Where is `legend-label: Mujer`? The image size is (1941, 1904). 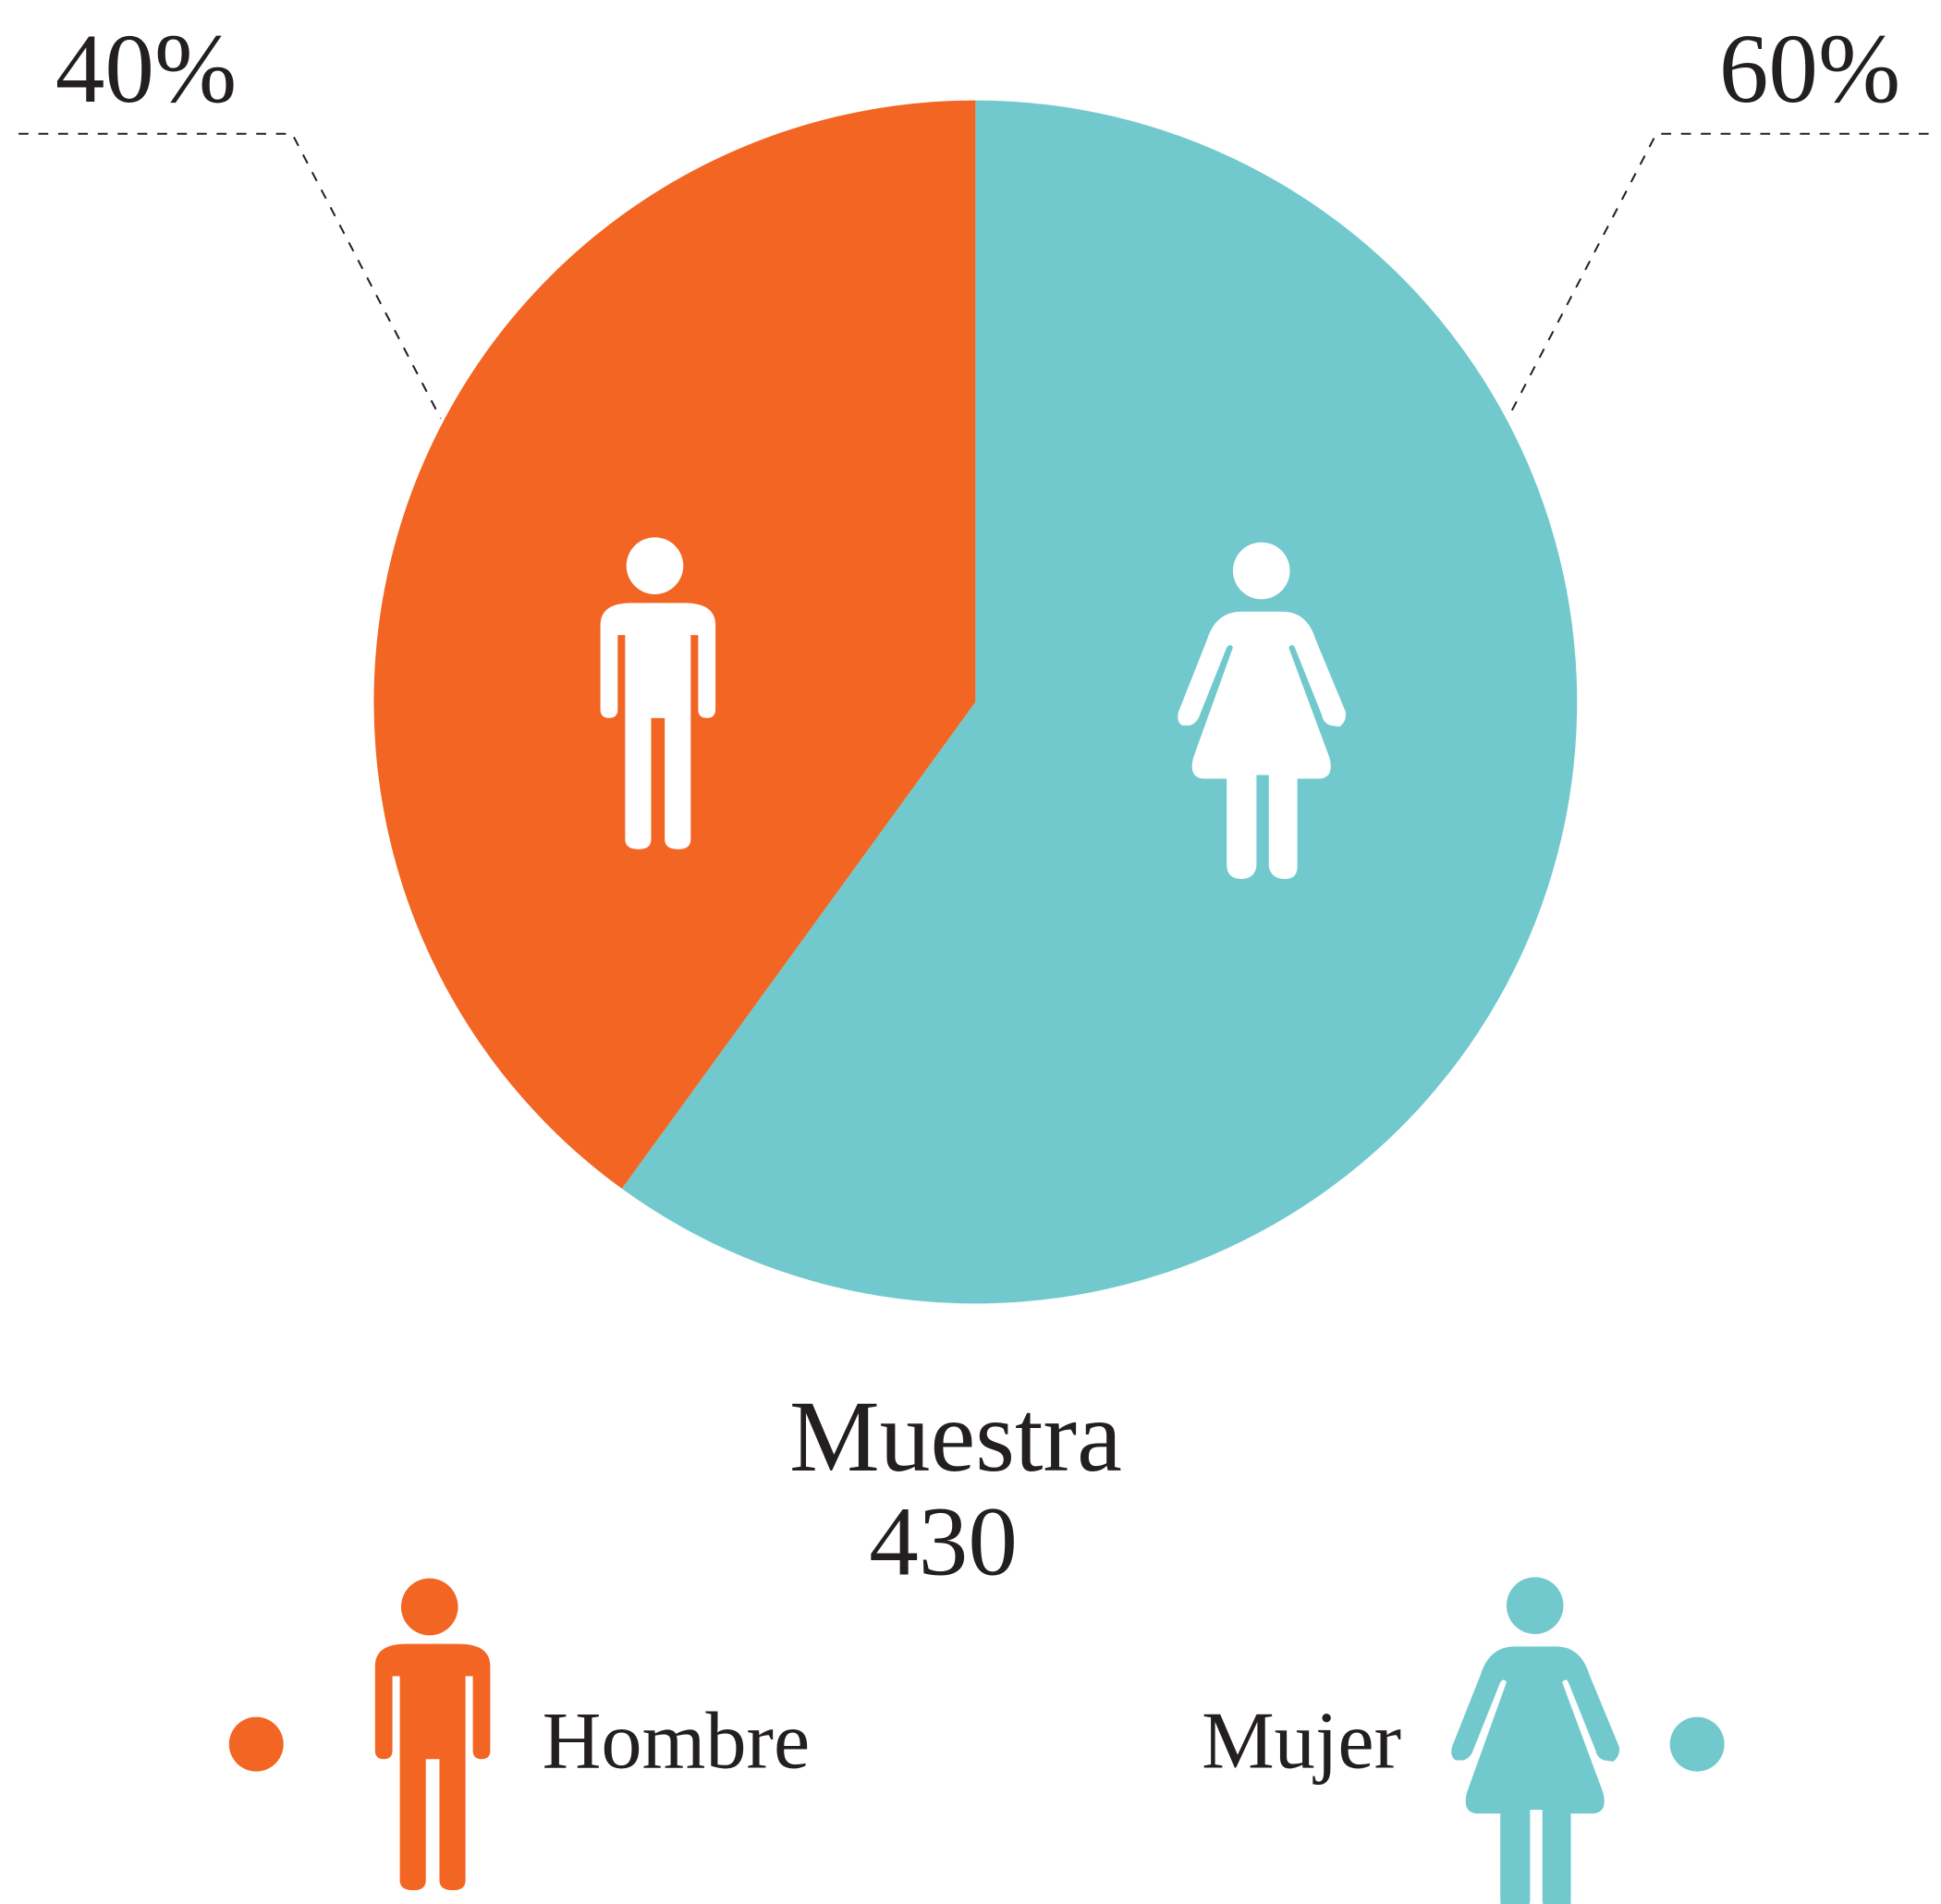
legend-label: Mujer is located at coordinates (1301, 1741).